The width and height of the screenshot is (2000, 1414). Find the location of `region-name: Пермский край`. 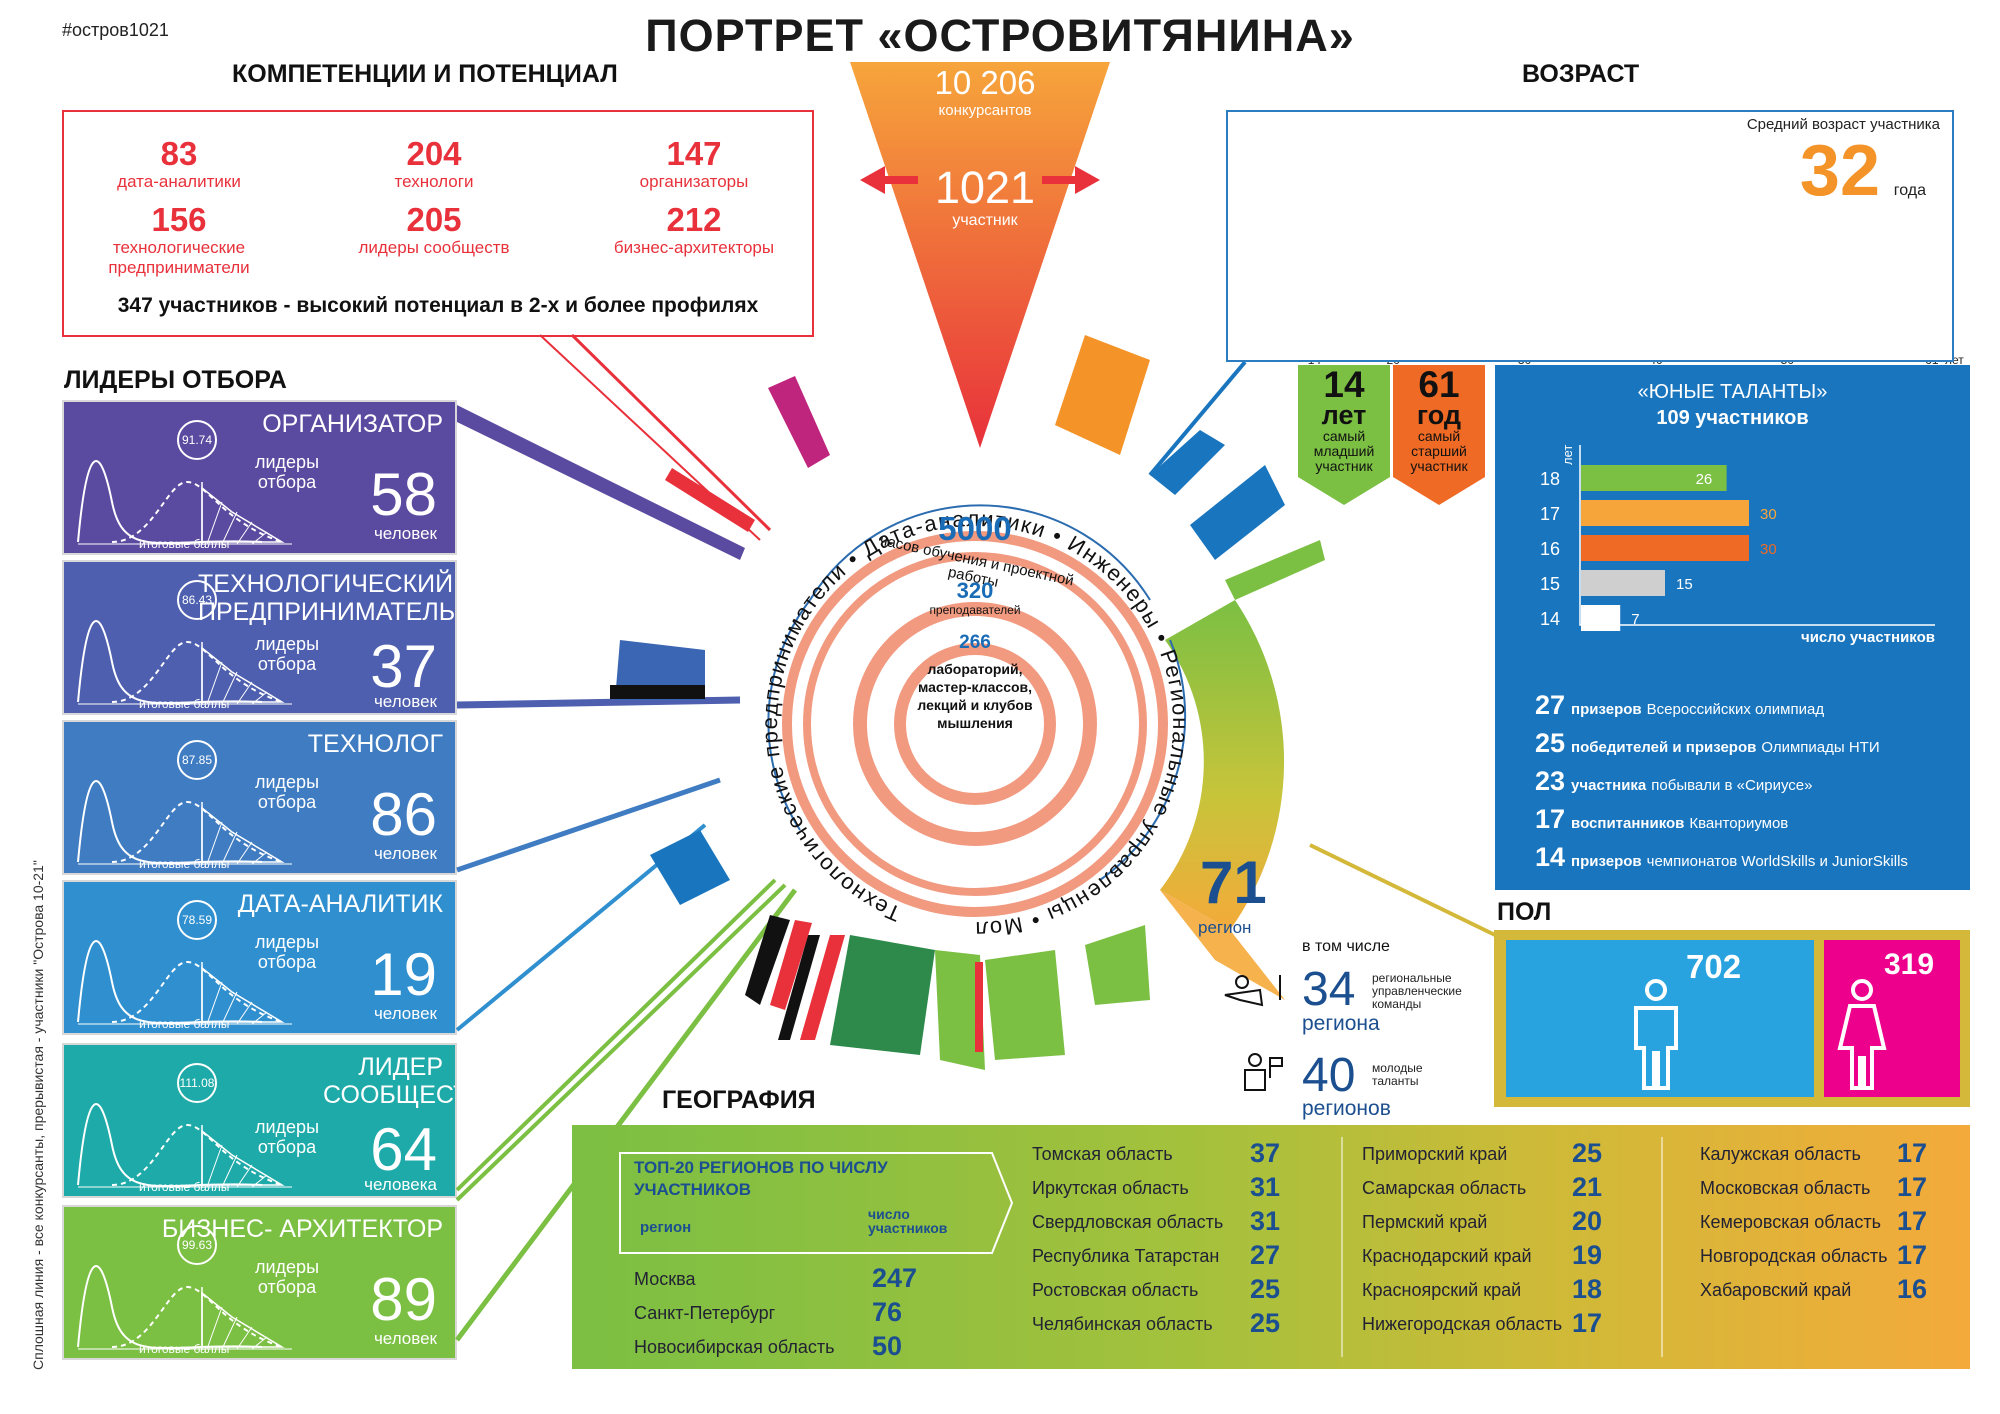

region-name: Пермский край is located at coordinates (1425, 1222).